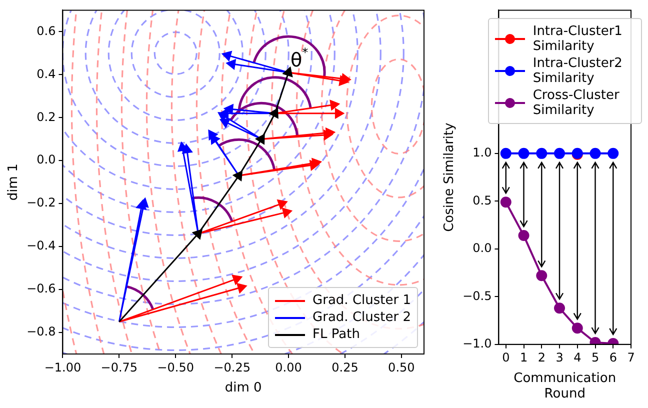 Image resolution: width=648 pixels, height=408 pixels. Describe the element at coordinates (450, 177) in the screenshot. I see `y-axis-title: Cosine Similarity` at that location.